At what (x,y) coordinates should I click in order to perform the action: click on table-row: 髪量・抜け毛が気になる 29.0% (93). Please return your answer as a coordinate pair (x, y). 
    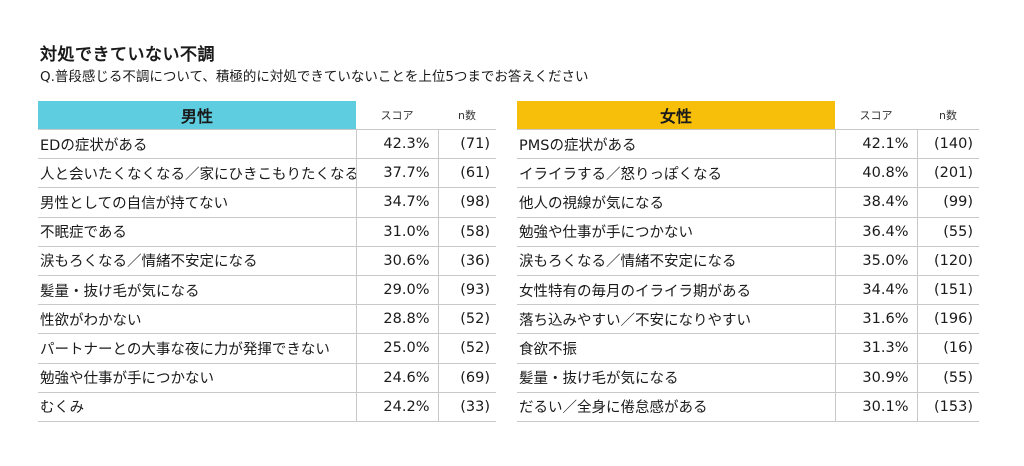
    Looking at the image, I should click on (267, 290).